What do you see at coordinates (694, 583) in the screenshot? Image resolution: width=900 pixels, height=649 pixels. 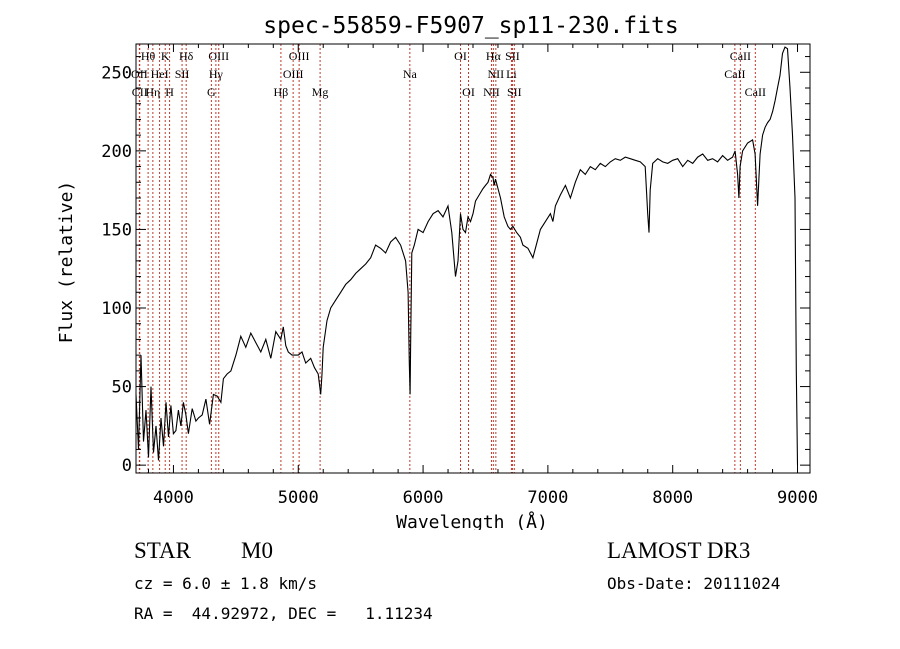 I see `observation-date: Obs-Date: 20111024` at bounding box center [694, 583].